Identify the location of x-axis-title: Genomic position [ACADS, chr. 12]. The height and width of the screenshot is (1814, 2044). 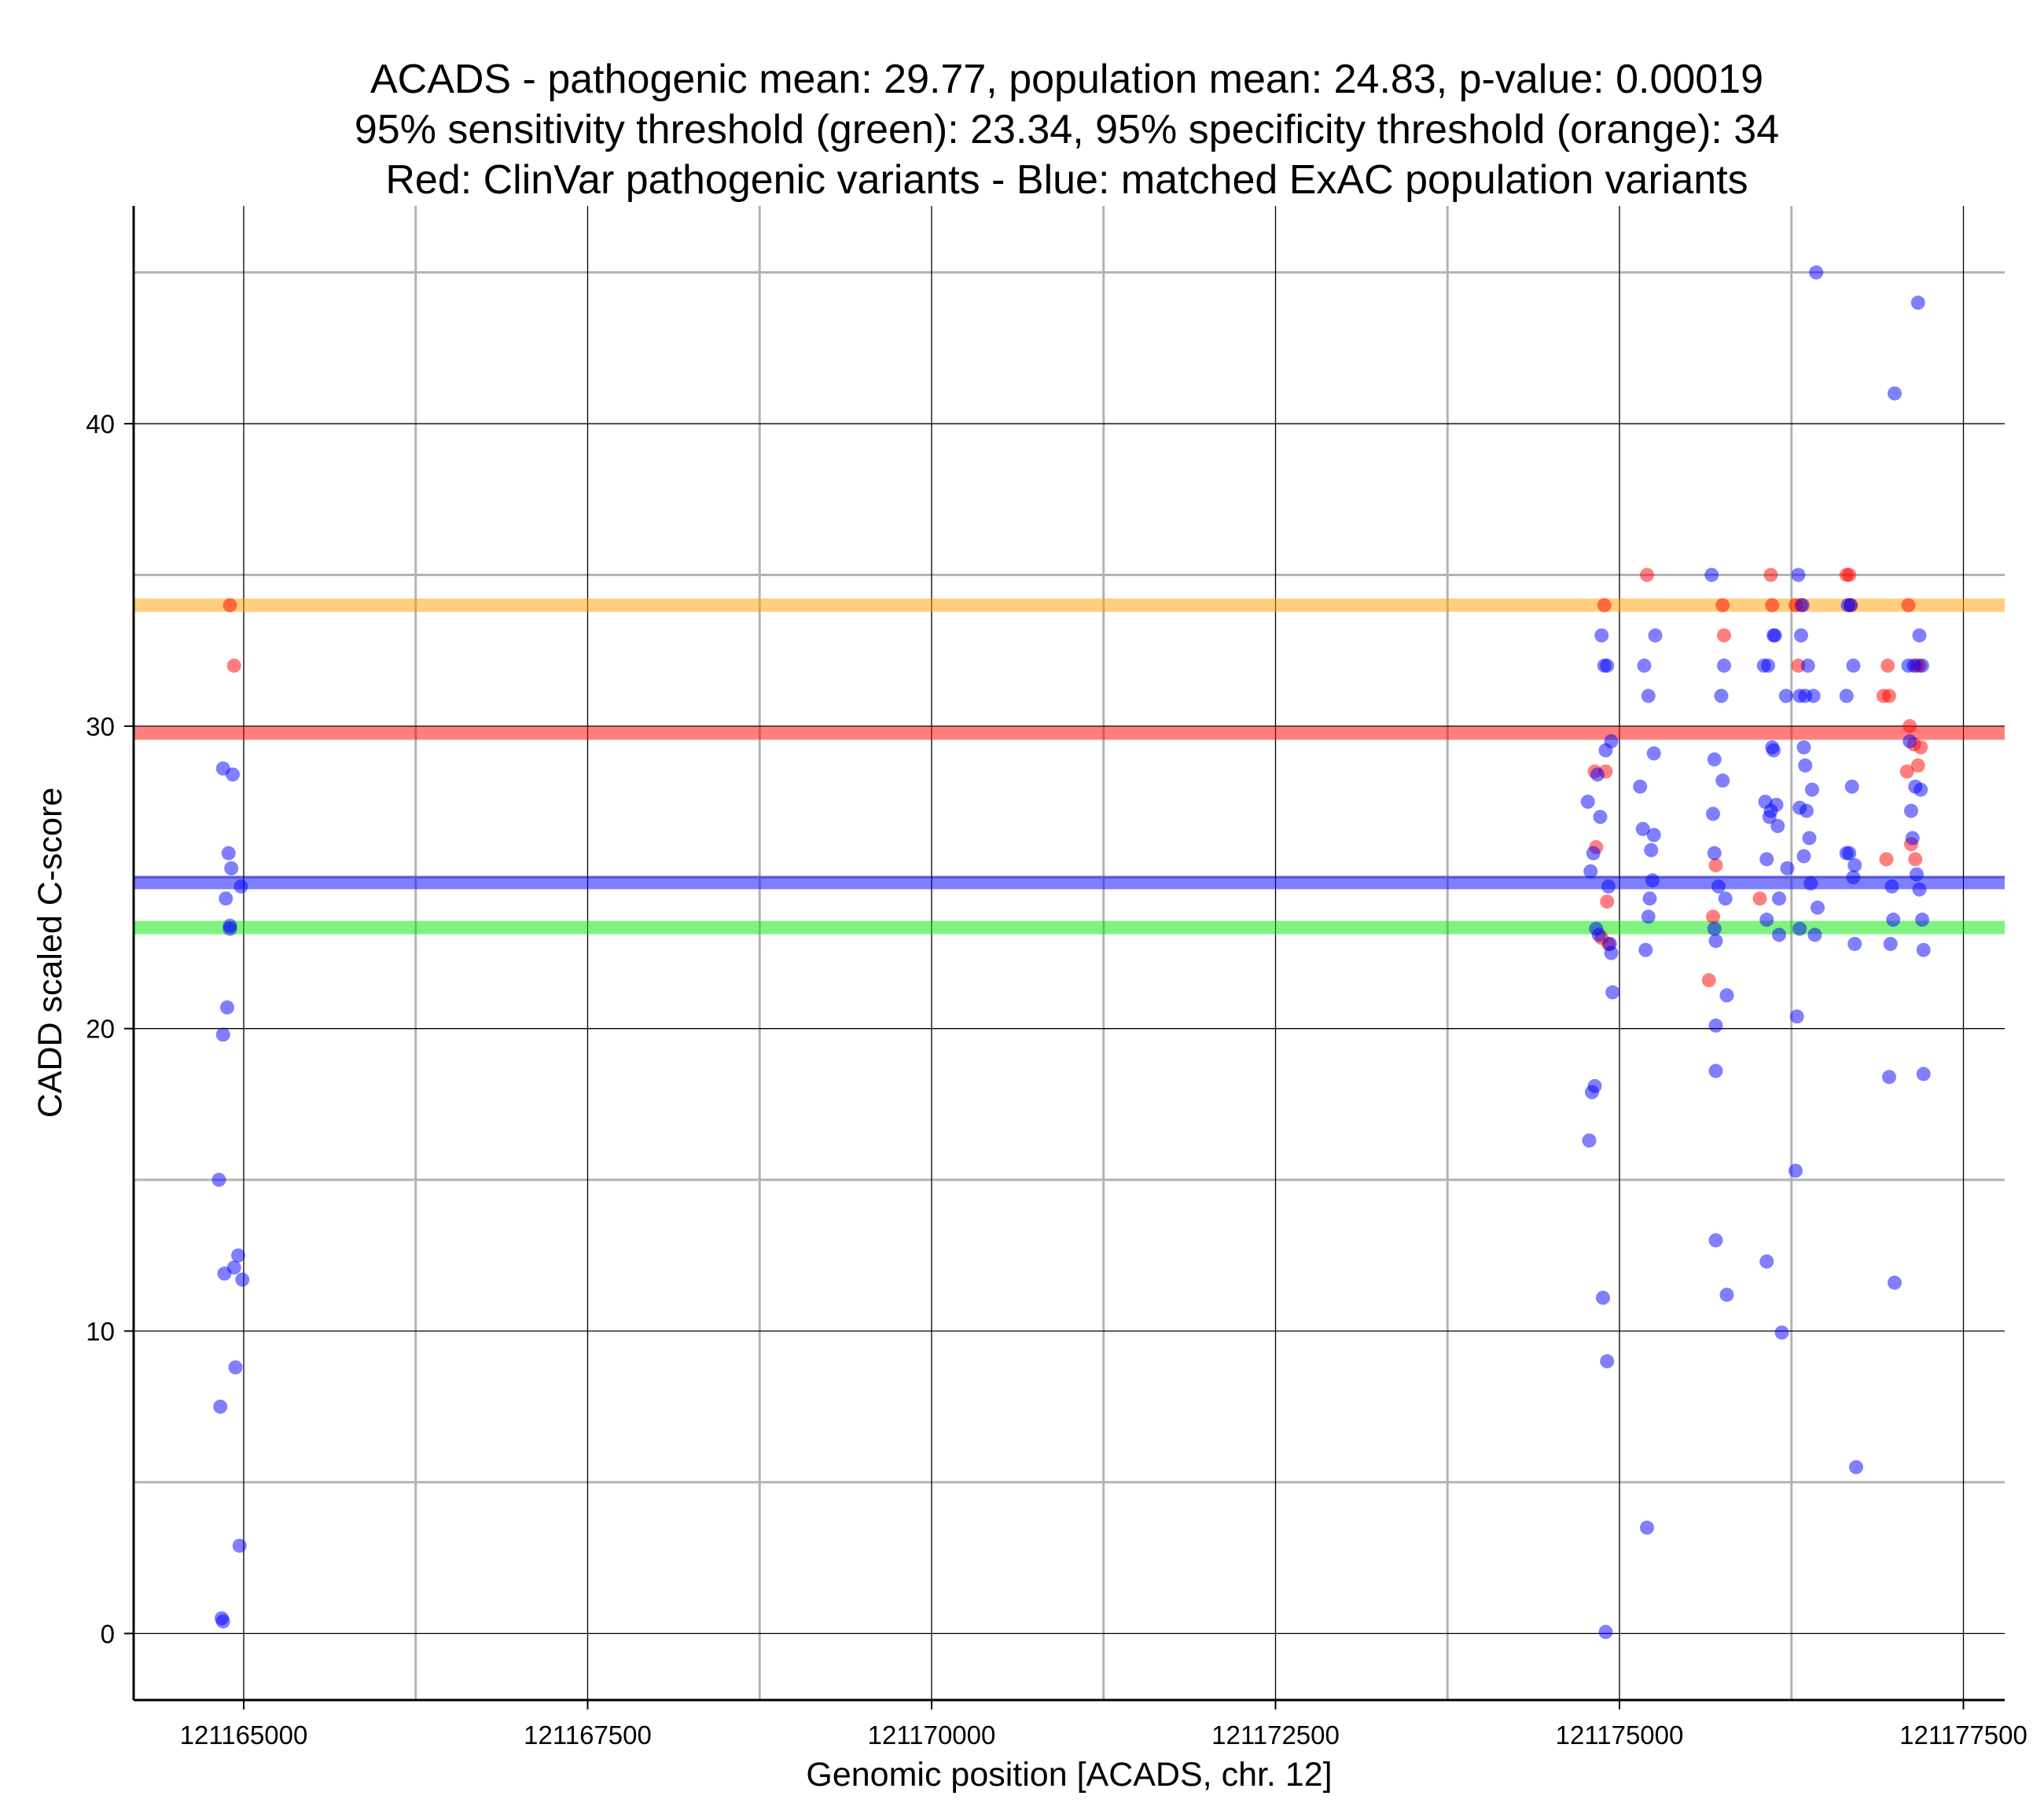
(1069, 1775).